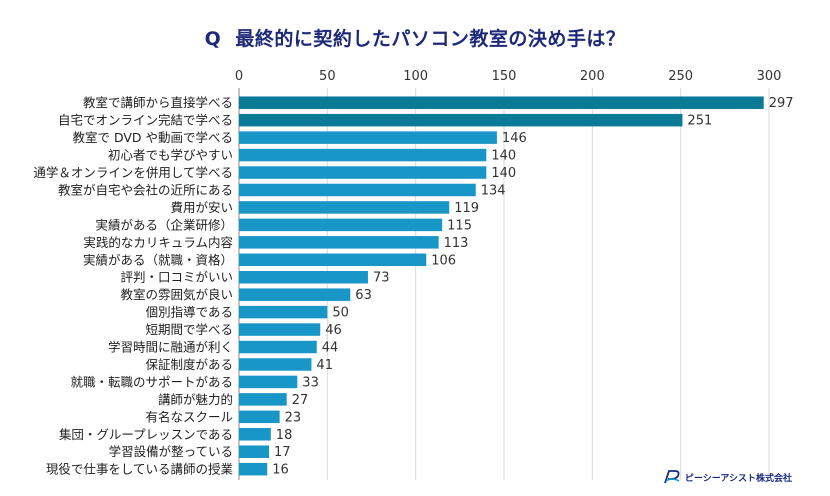 The image size is (830, 496). What do you see at coordinates (504, 76) in the screenshot?
I see `x-tick-label: 150` at bounding box center [504, 76].